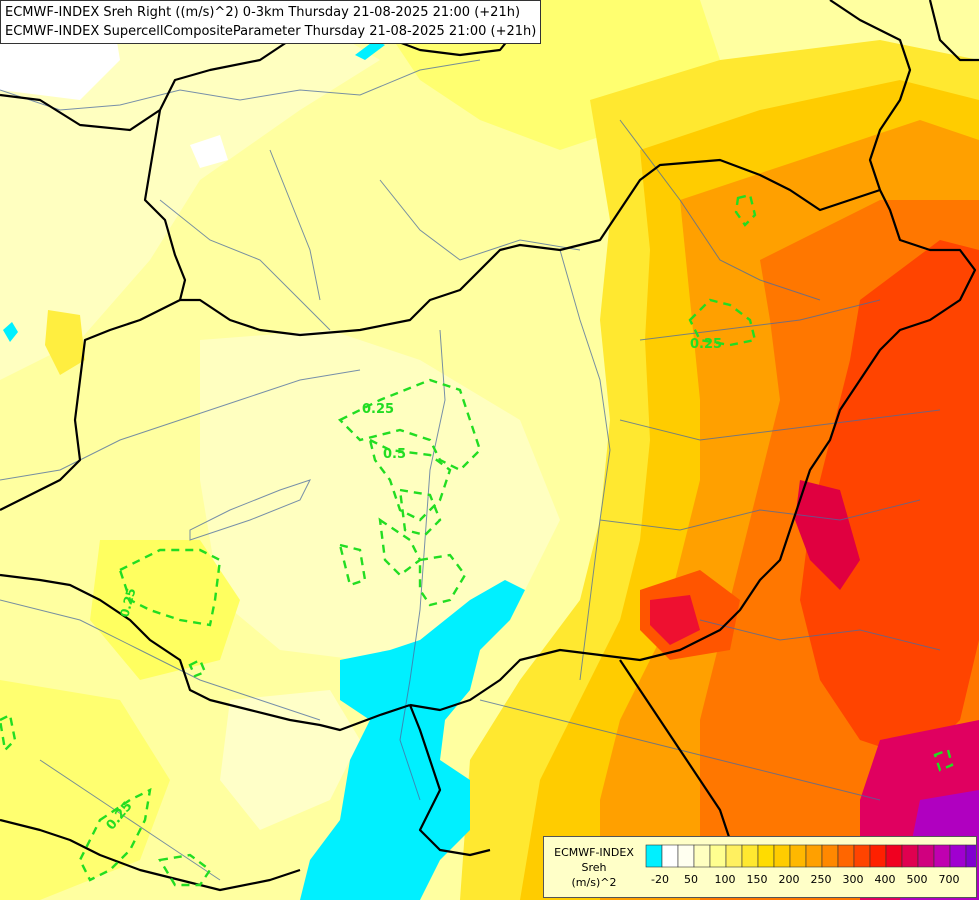  I want to click on legend-colorbar: -20 50 100 150 200 250 300 400 500 700, so click(810, 865).